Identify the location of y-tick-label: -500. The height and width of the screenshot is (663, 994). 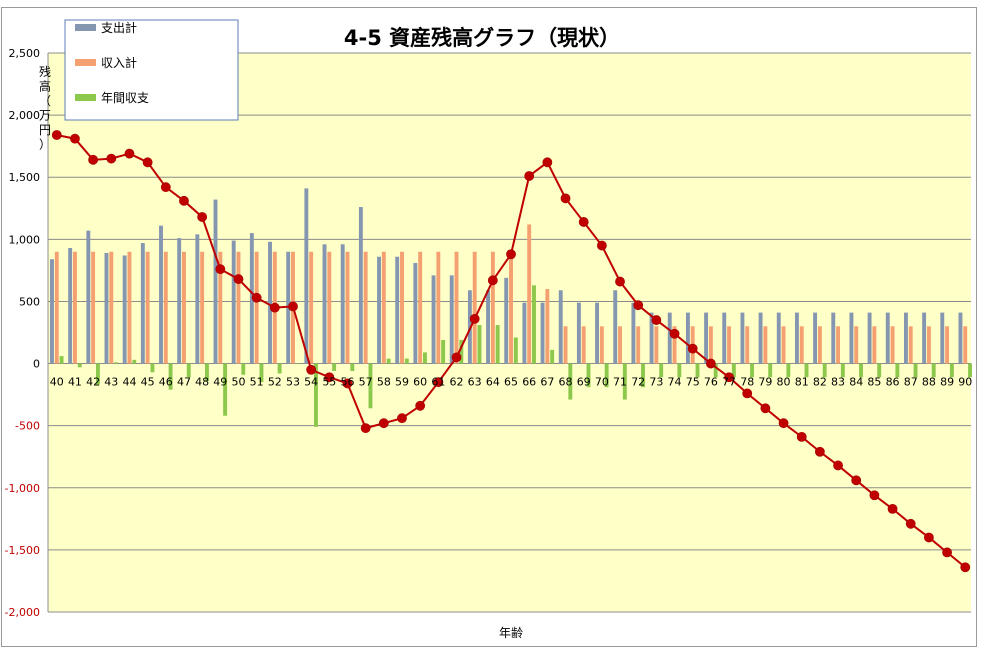
(27, 426).